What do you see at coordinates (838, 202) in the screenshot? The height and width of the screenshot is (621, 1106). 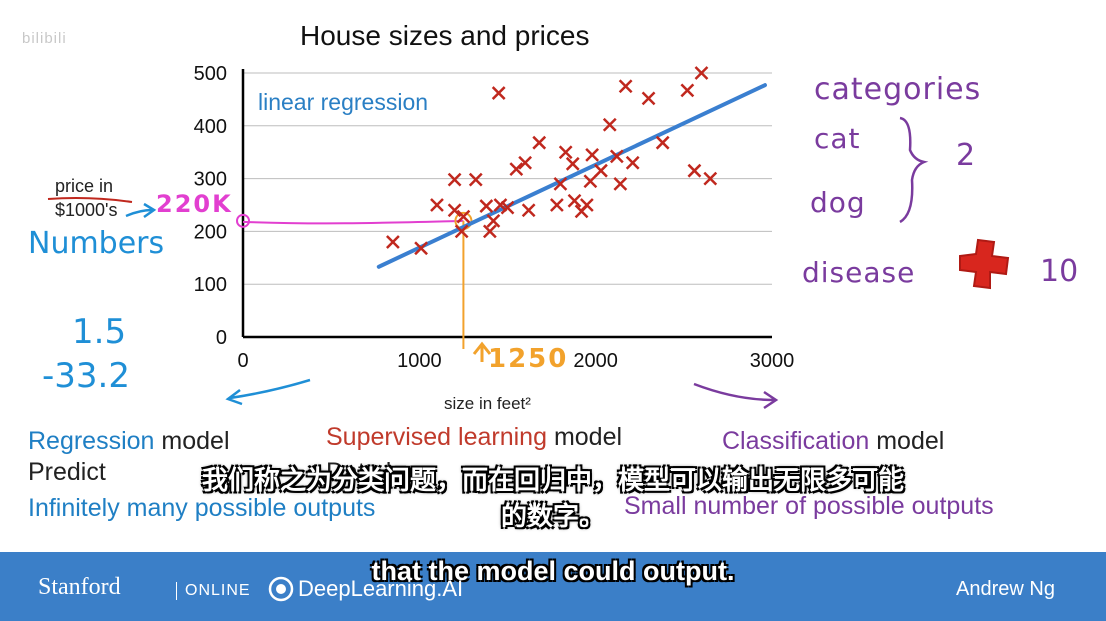 I see `category-dog: dog` at bounding box center [838, 202].